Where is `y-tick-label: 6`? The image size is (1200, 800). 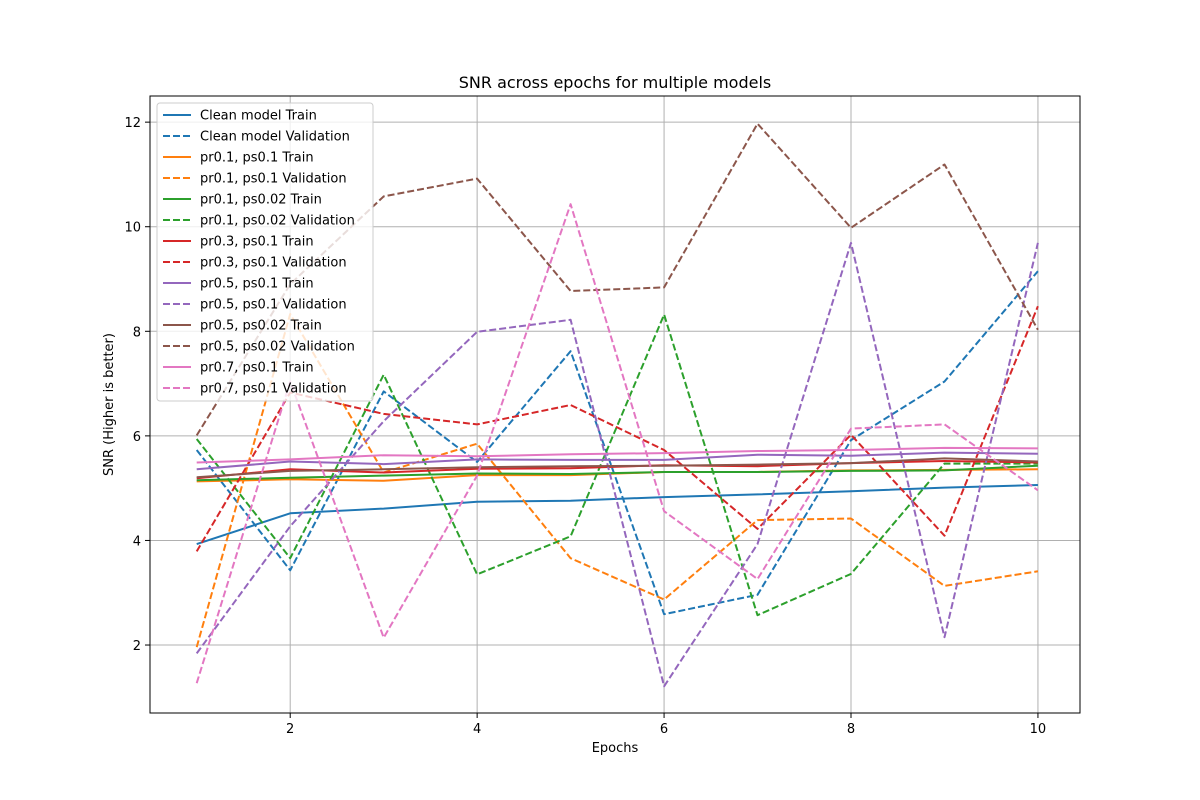 y-tick-label: 6 is located at coordinates (137, 437).